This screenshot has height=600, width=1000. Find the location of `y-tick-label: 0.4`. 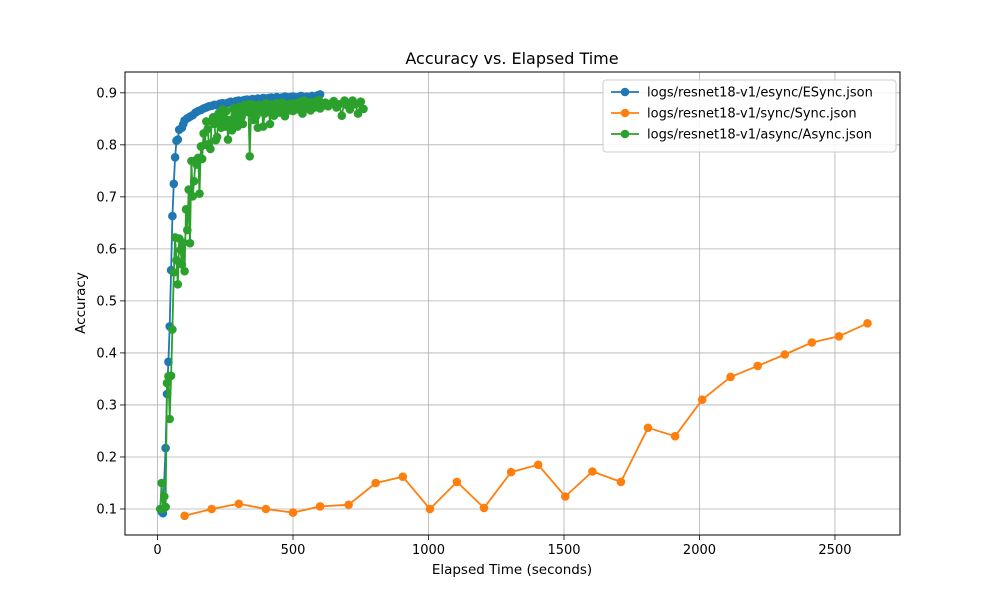

y-tick-label: 0.4 is located at coordinates (106, 353).